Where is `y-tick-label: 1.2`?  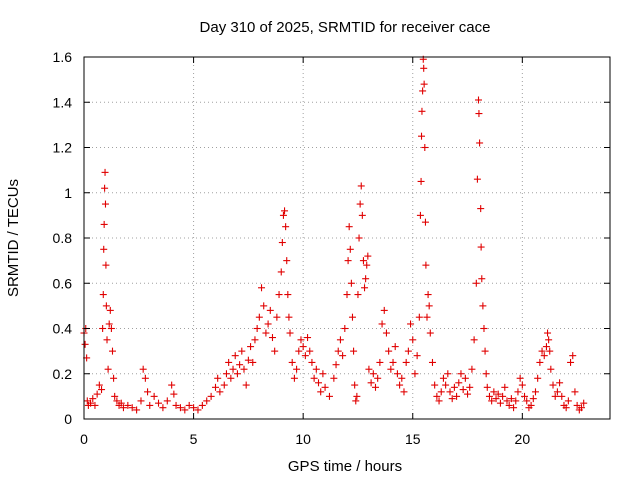 y-tick-label: 1.2 is located at coordinates (63, 148).